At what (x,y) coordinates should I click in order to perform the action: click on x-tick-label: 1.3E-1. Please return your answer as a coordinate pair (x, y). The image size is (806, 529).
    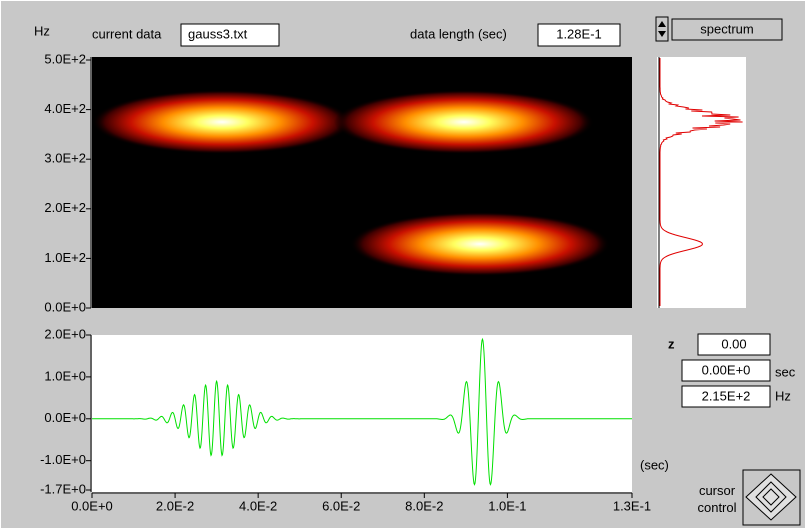
    Looking at the image, I should click on (632, 505).